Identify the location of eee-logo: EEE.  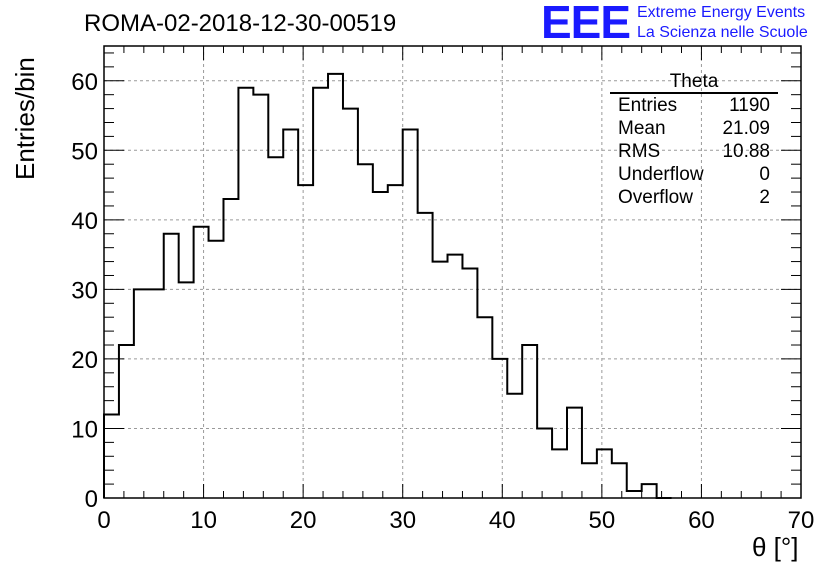
(586, 24).